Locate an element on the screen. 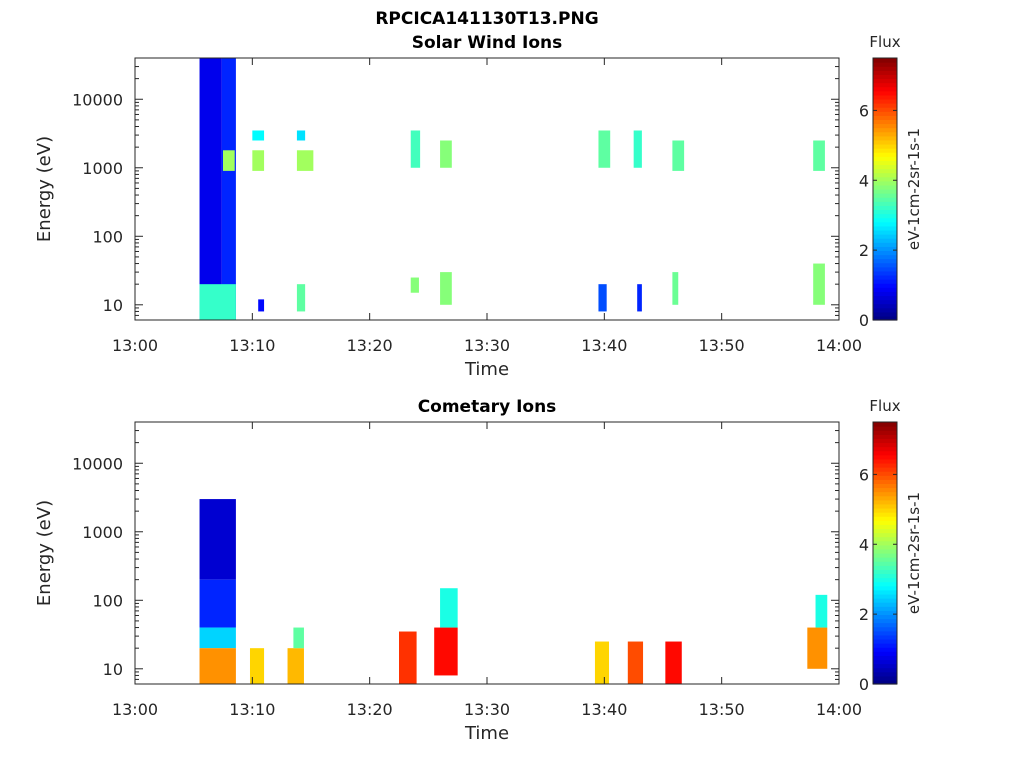  x-tick-label: 13:40 is located at coordinates (604, 345).